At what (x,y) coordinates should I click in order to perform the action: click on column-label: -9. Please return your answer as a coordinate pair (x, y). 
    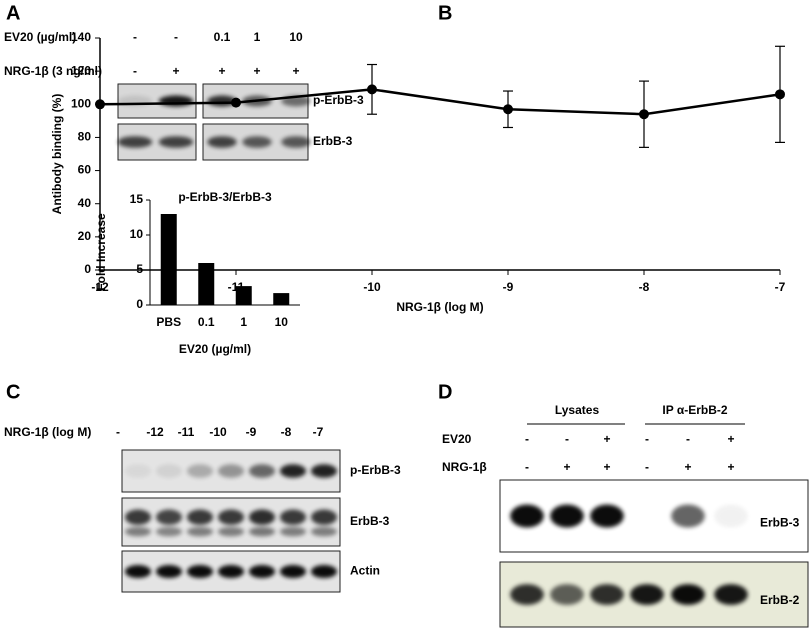
    Looking at the image, I should click on (251, 432).